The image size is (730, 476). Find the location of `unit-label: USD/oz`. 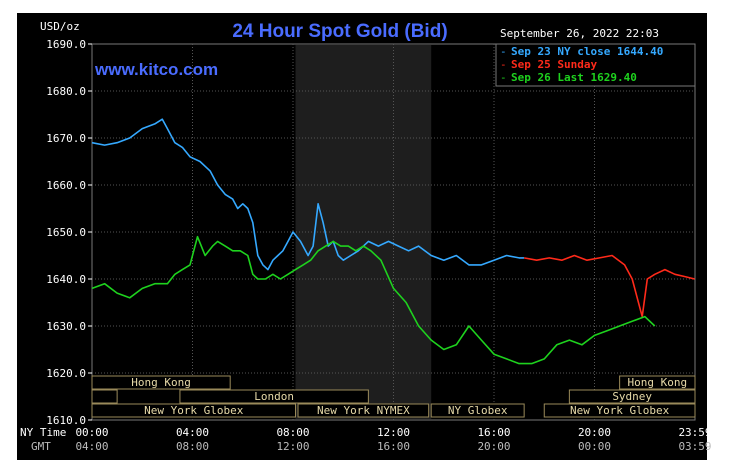

unit-label: USD/oz is located at coordinates (60, 26).